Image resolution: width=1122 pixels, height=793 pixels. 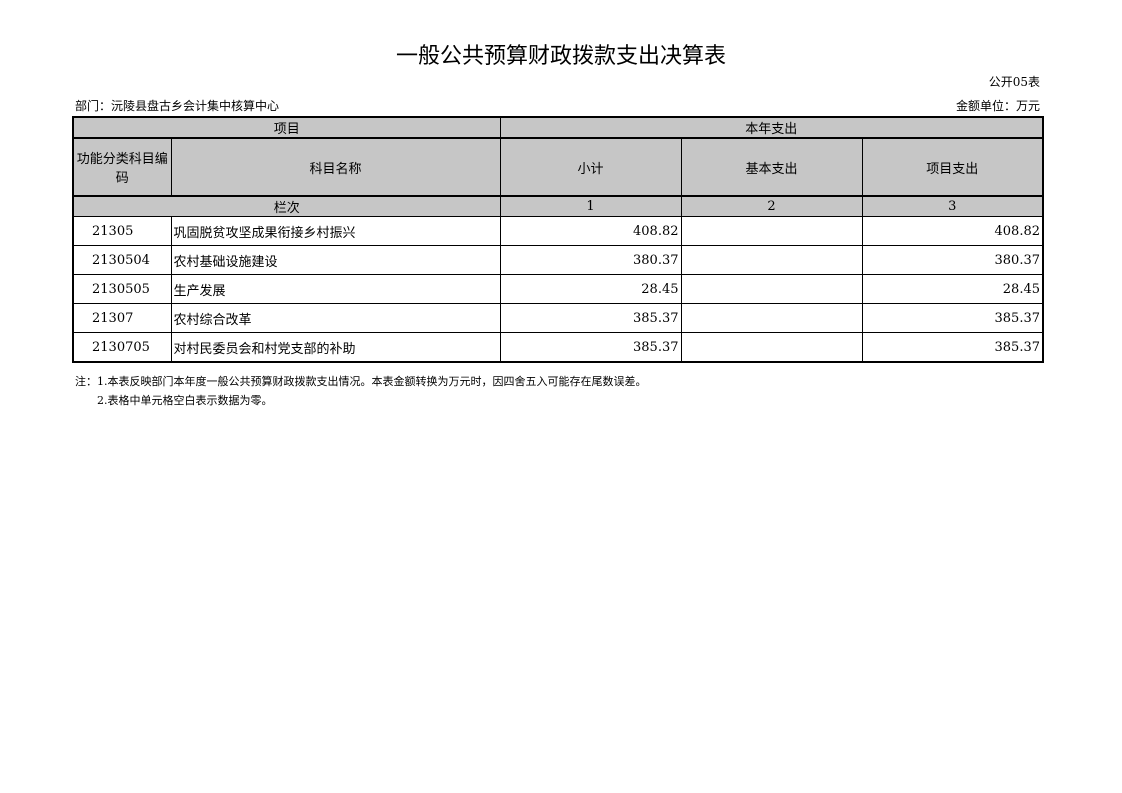 I want to click on table-row: 2130505 生产发展 28.45 28.45, so click(x=558, y=289).